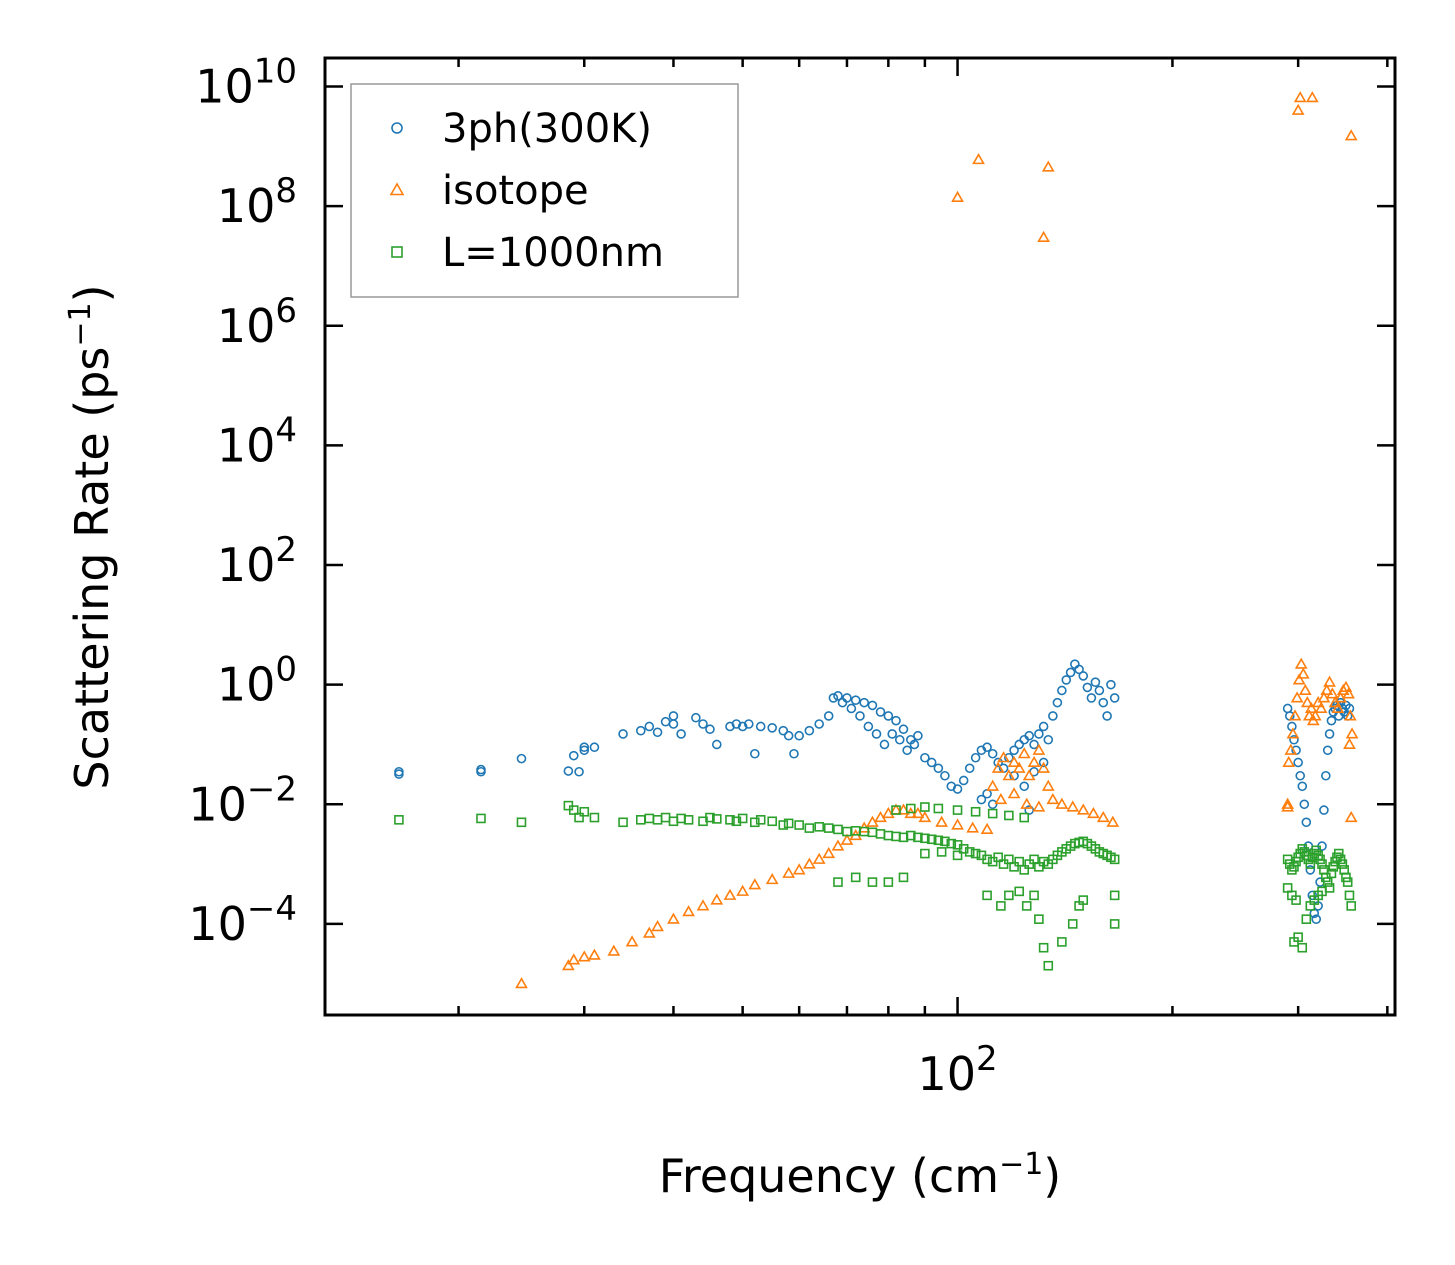 Image resolution: width=1455 pixels, height=1265 pixels. Describe the element at coordinates (957, 1070) in the screenshot. I see `x-tick-label: 102` at that location.